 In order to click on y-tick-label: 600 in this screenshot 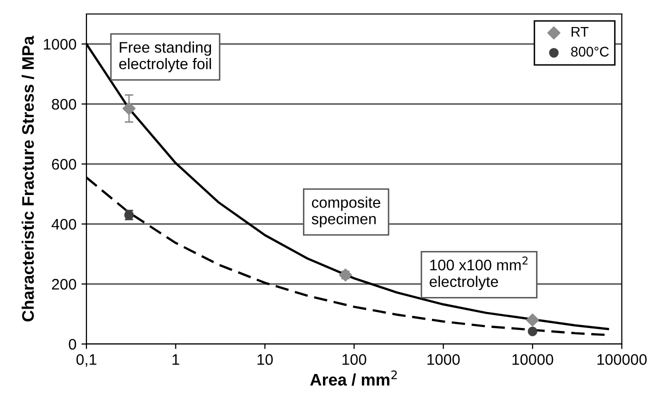, I will do `click(64, 164)`.